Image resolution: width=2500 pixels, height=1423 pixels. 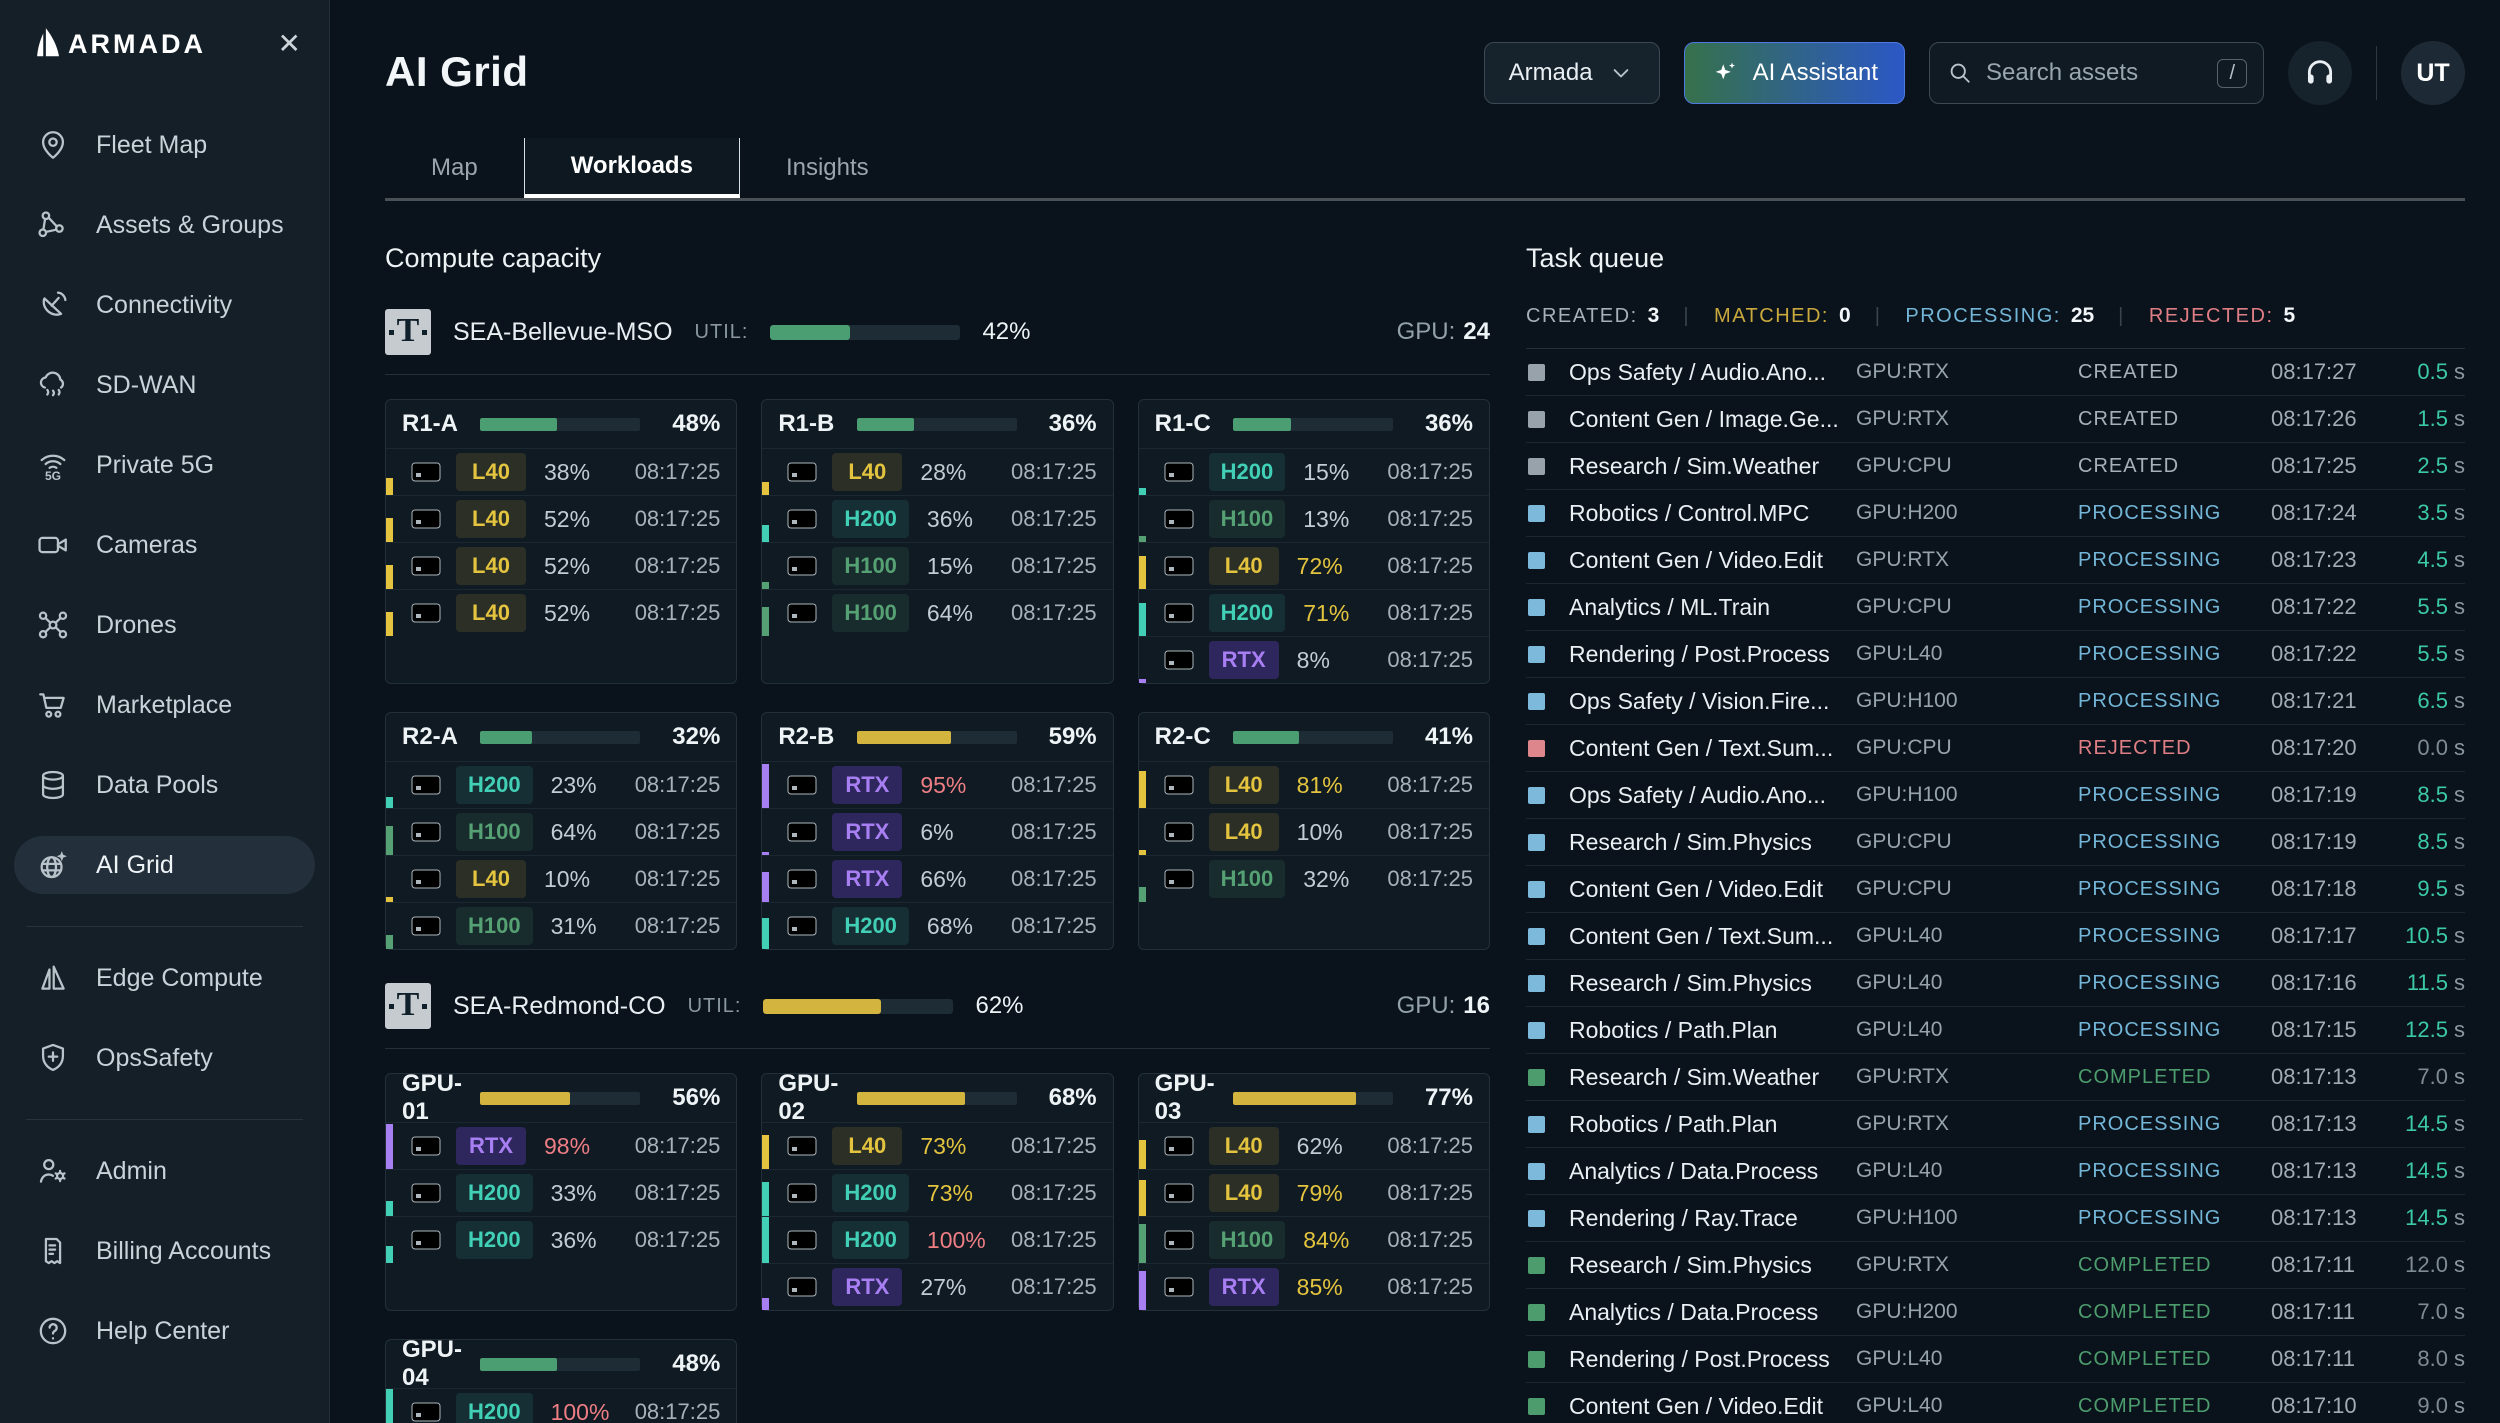 What do you see at coordinates (561, 784) in the screenshot?
I see `gpu-row: H200 23% 08:17:25` at bounding box center [561, 784].